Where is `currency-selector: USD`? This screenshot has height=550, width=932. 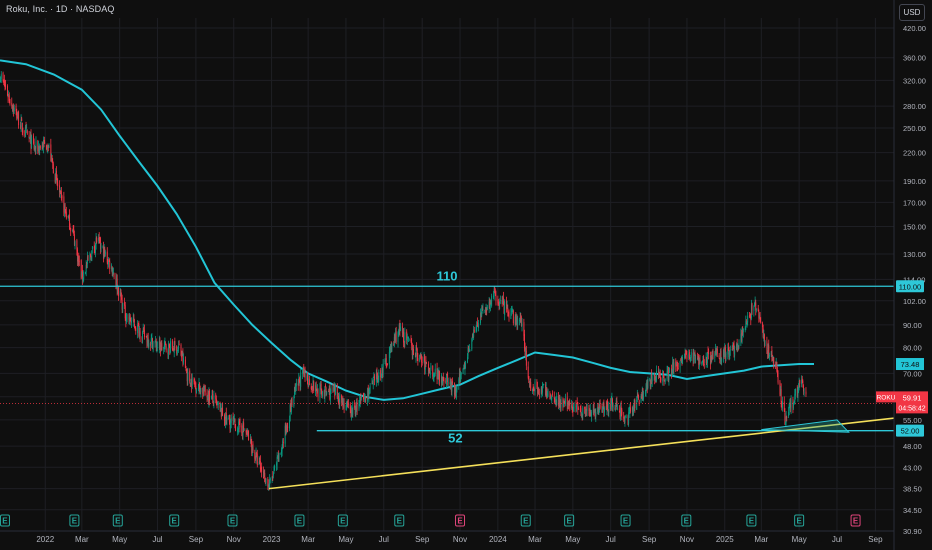
currency-selector: USD is located at coordinates (912, 12).